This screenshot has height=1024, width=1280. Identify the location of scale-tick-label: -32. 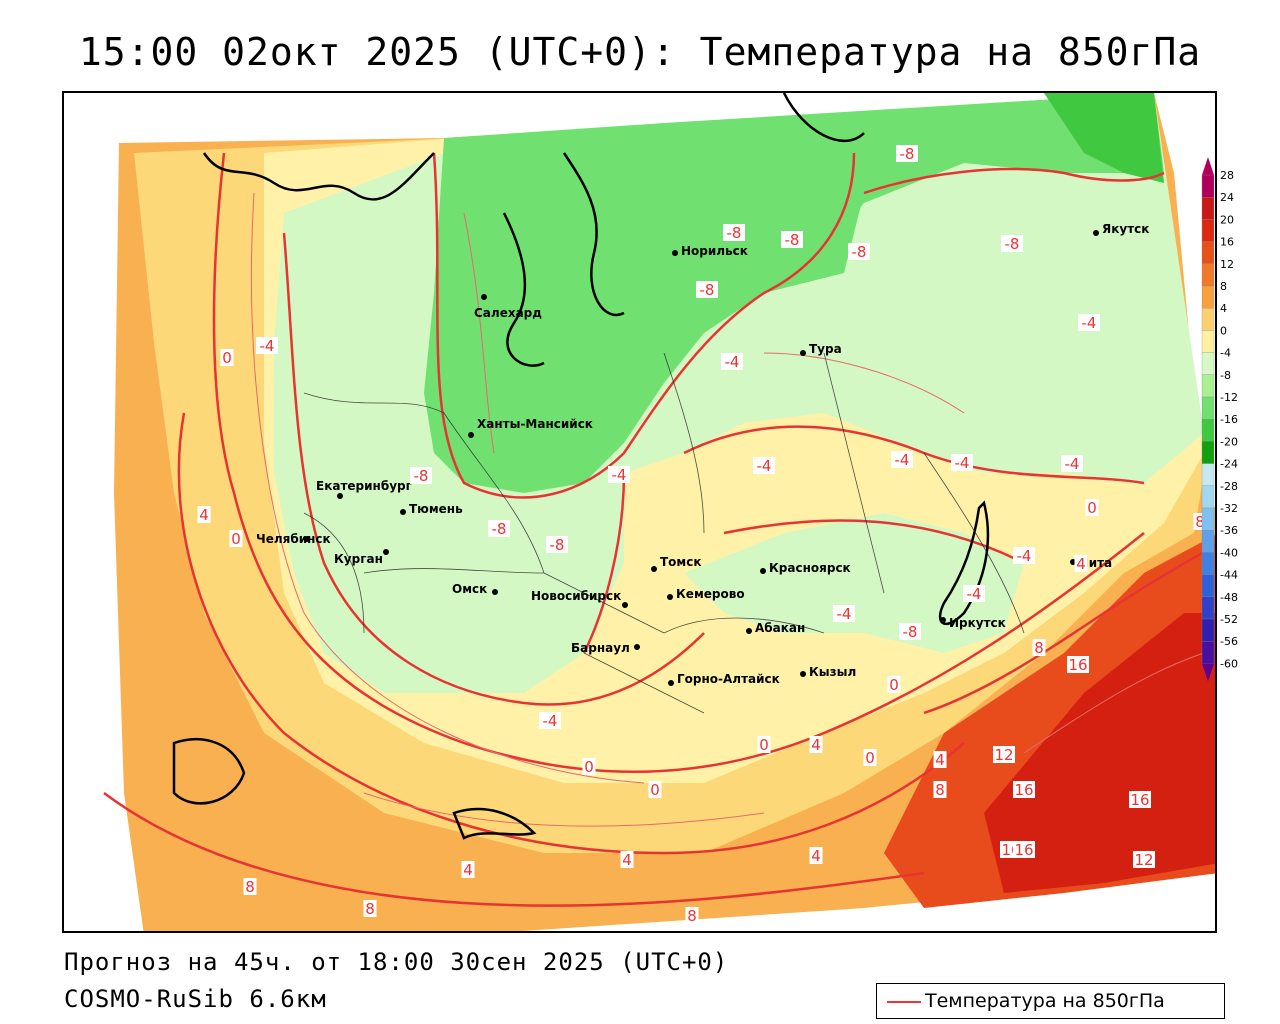
(1229, 508).